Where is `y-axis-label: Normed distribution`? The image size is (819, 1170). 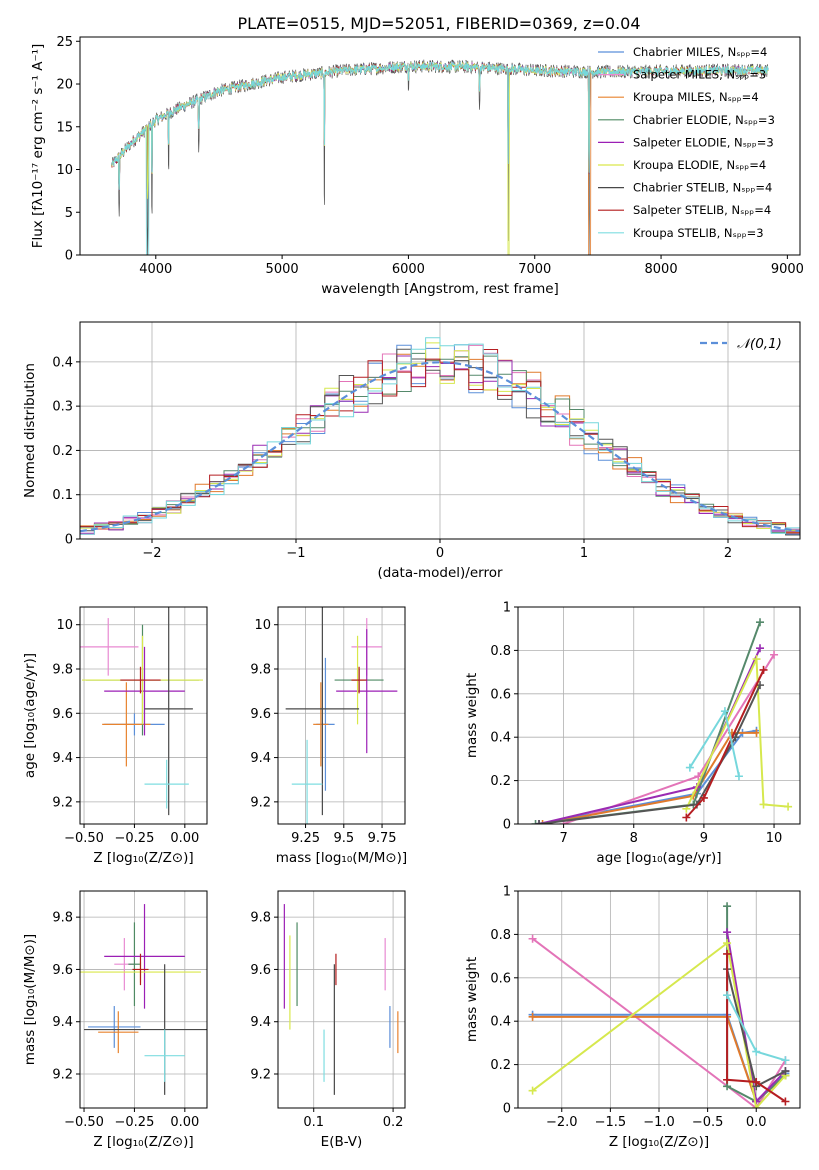 y-axis-label: Normed distribution is located at coordinates (30, 430).